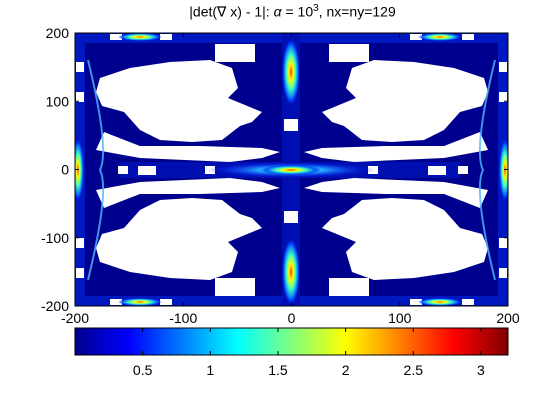 Image resolution: width=560 pixels, height=420 pixels. I want to click on colorbar-ticks: 0.5 1 1.5 2 2.5 3, so click(309, 353).